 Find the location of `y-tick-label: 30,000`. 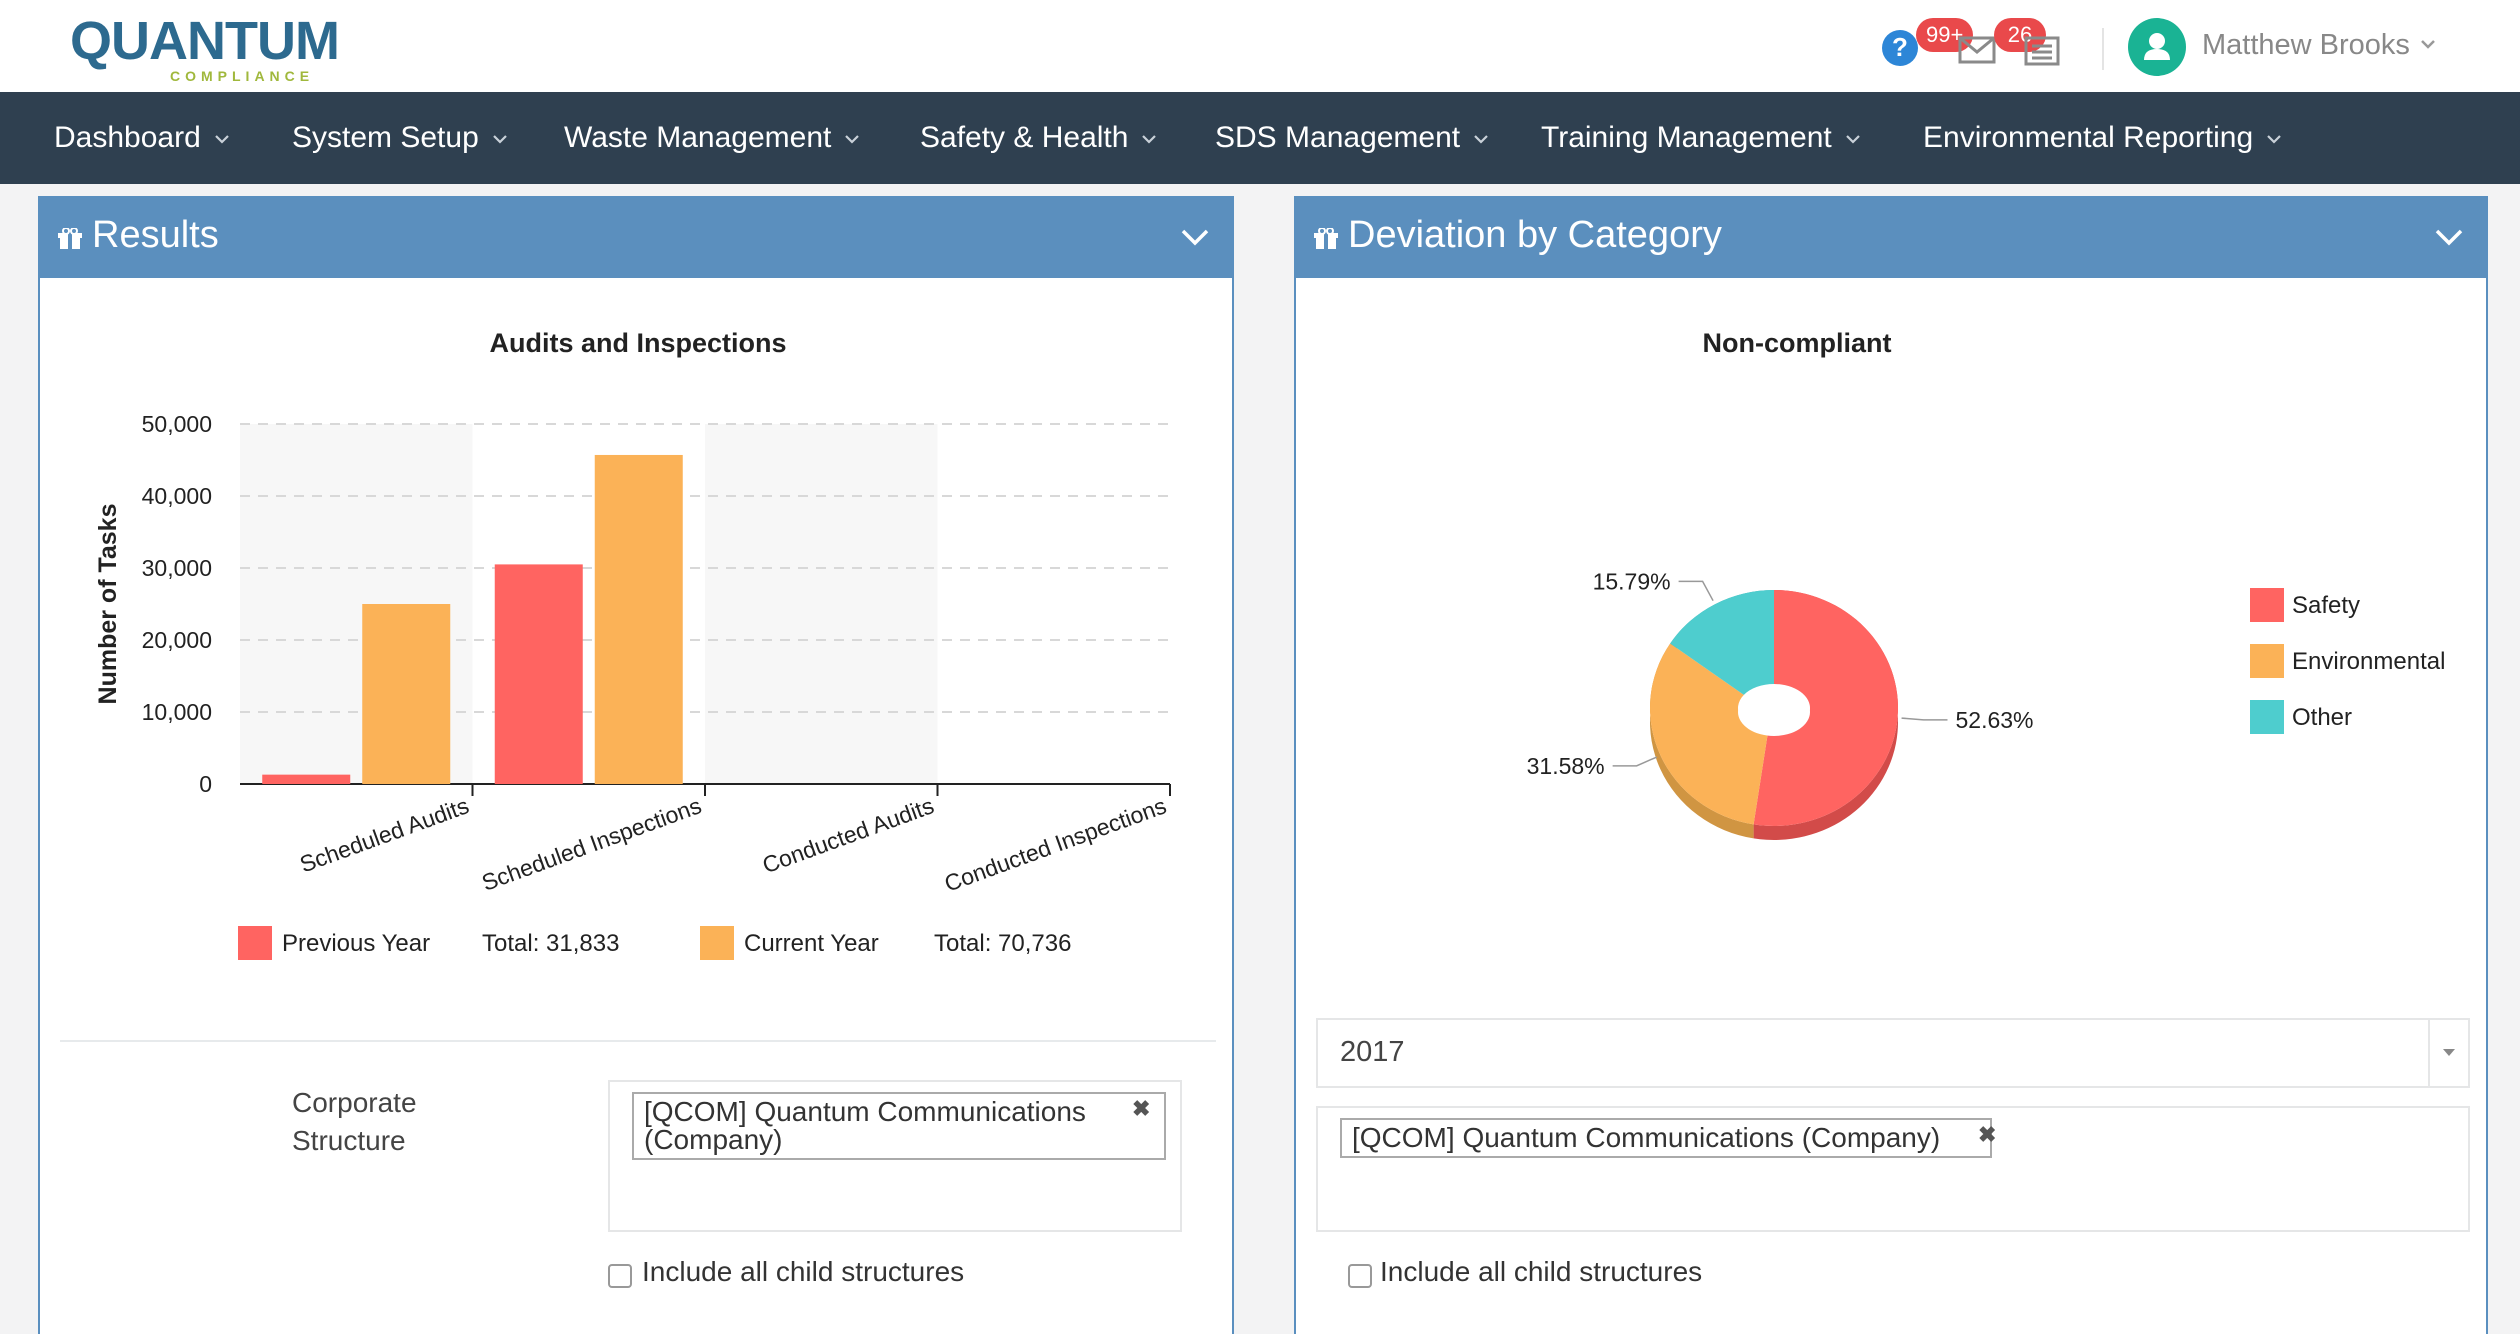

y-tick-label: 30,000 is located at coordinates (177, 568).